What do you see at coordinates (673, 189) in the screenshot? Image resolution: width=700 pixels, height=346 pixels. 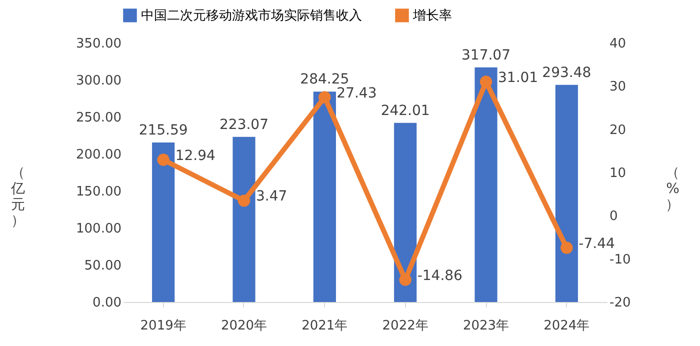 I see `y2-axis-title: （%）` at bounding box center [673, 189].